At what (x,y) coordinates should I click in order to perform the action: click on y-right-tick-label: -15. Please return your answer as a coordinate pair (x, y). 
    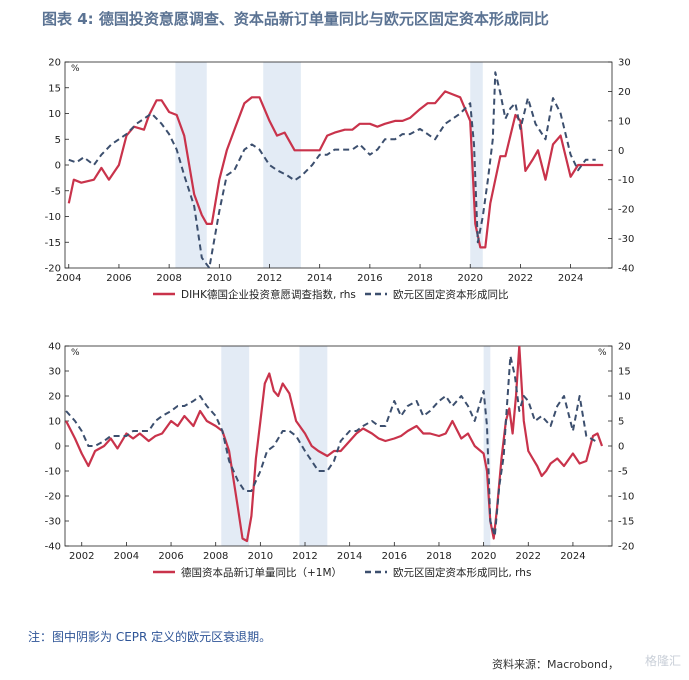
    Looking at the image, I should click on (626, 522).